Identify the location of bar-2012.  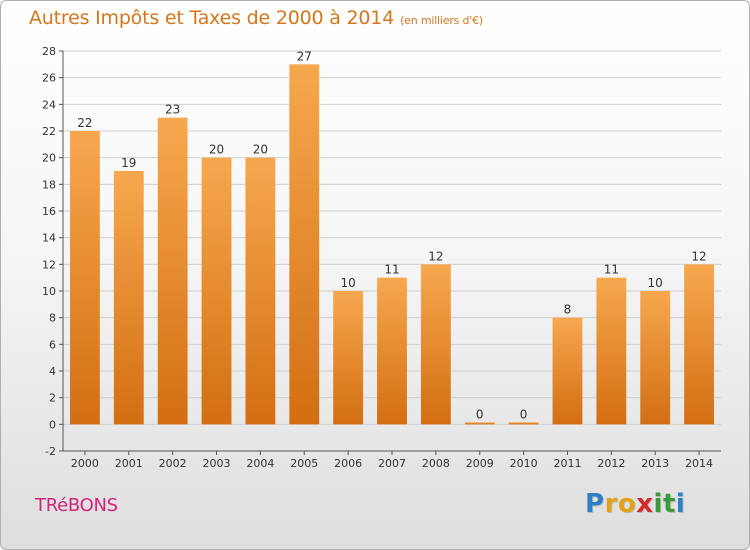
(611, 351).